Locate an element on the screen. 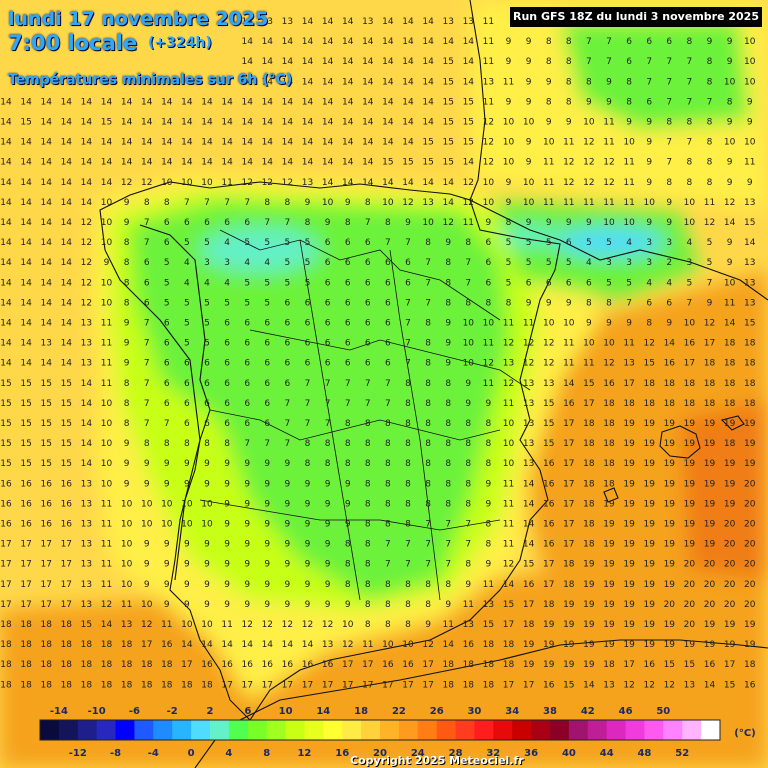 Image resolution: width=768 pixels, height=768 pixels. grid-value: 3 is located at coordinates (227, 263).